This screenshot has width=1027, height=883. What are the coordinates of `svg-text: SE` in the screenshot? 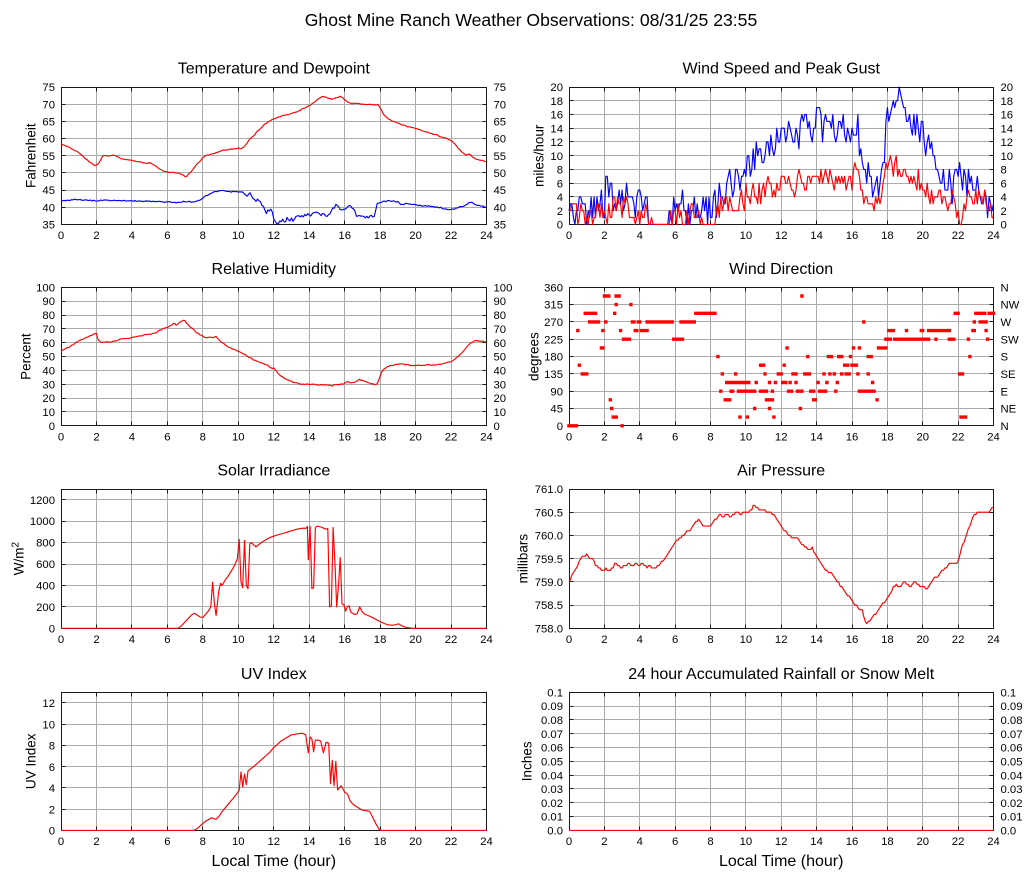 It's located at (1009, 375).